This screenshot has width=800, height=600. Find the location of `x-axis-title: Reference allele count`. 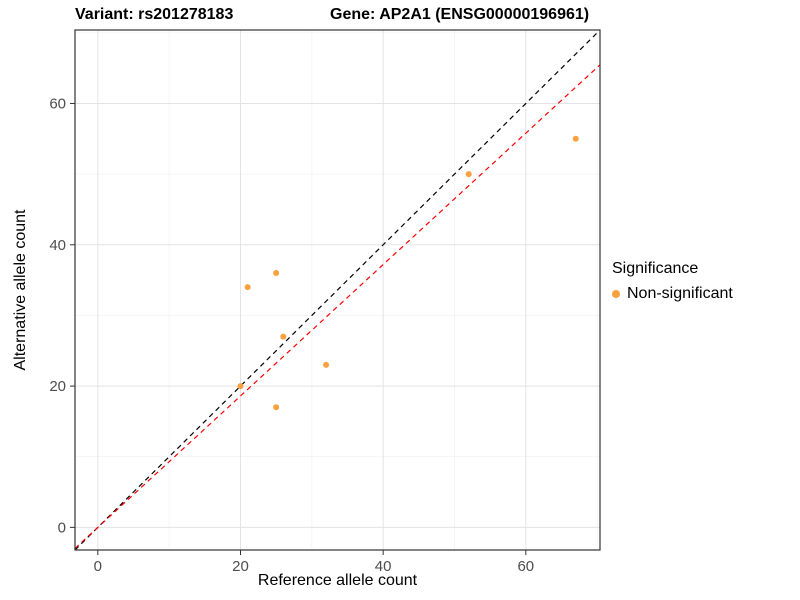

x-axis-title: Reference allele count is located at coordinates (337, 580).